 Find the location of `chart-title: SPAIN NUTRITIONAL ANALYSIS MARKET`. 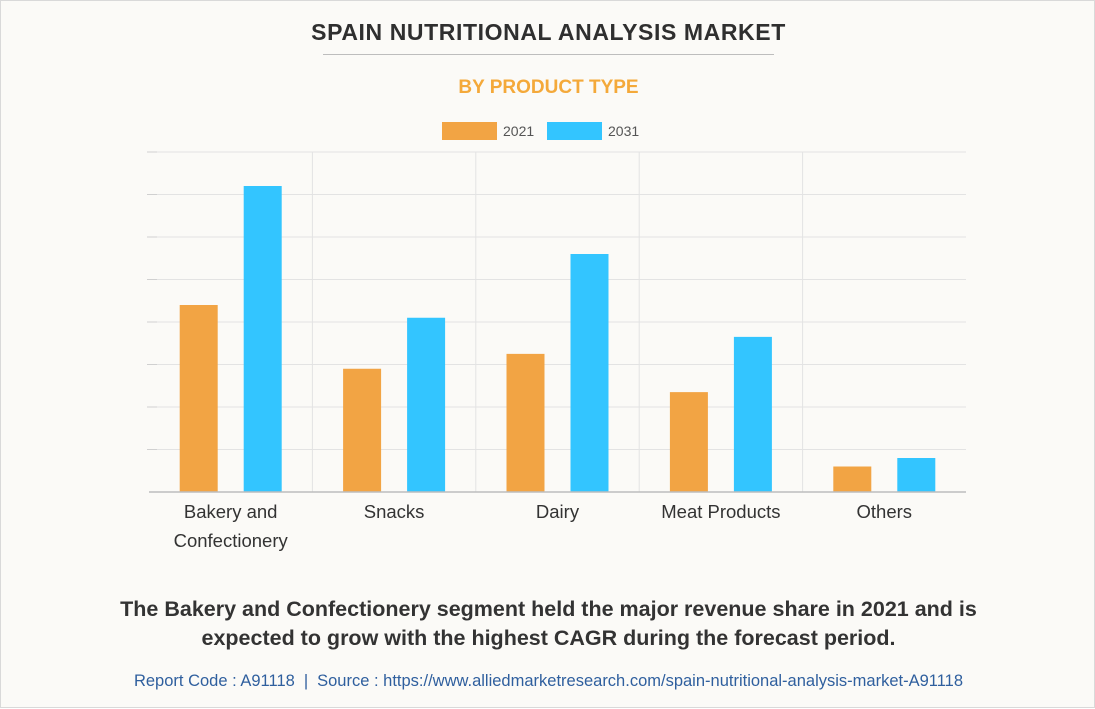

chart-title: SPAIN NUTRITIONAL ANALYSIS MARKET is located at coordinates (548, 32).